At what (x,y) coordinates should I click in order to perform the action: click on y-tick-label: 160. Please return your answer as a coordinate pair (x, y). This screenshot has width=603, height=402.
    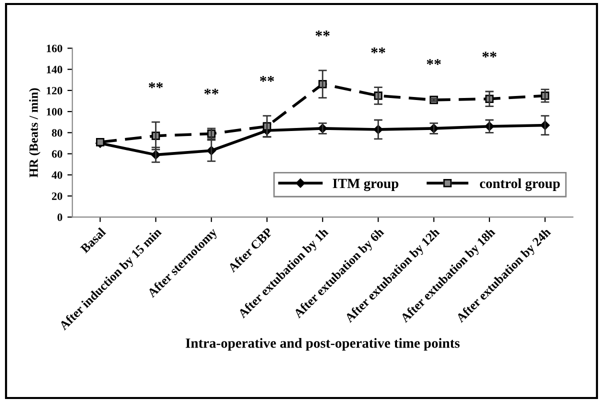
    Looking at the image, I should click on (54, 48).